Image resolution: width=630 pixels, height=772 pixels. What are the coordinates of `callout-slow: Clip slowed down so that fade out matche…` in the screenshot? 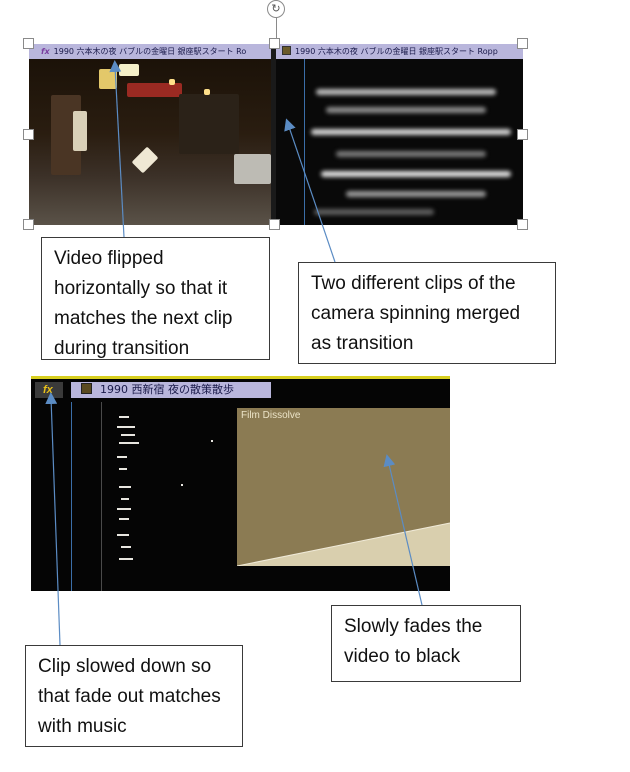 It's located at (134, 696).